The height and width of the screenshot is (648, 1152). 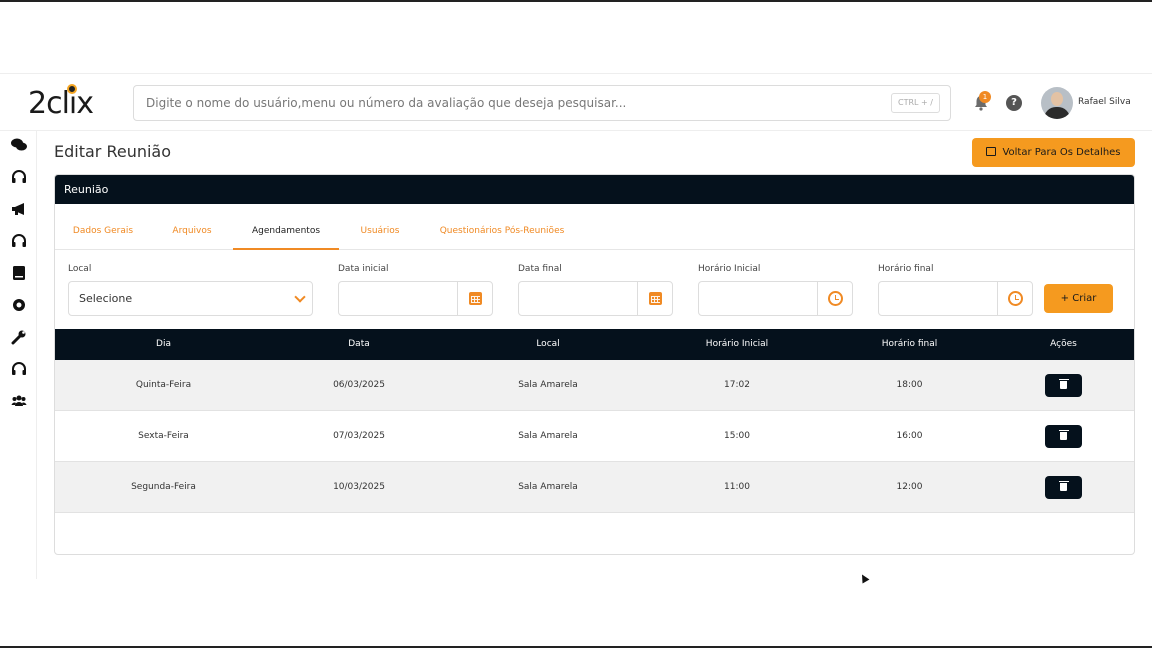 What do you see at coordinates (737, 385) in the screenshot?
I see `cell-horario-inicial: 17:02` at bounding box center [737, 385].